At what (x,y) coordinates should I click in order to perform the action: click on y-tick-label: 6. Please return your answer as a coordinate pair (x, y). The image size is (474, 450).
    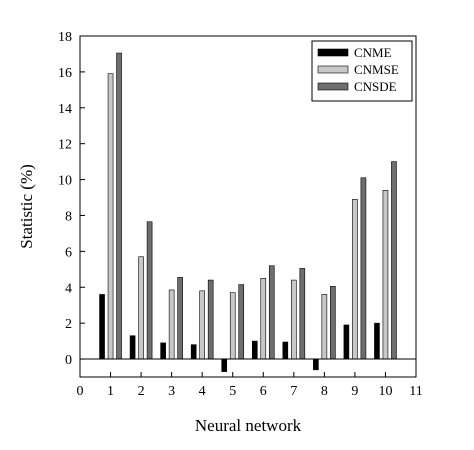
    Looking at the image, I should click on (68, 252).